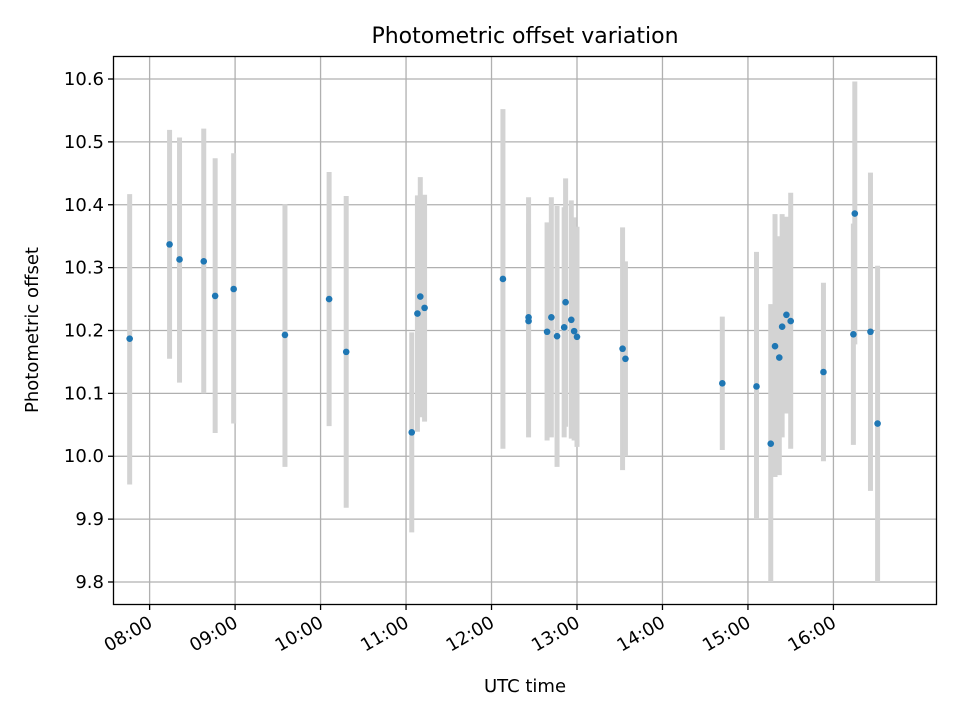 The height and width of the screenshot is (724, 960). I want to click on y-axis-label: Photometric offset, so click(32, 330).